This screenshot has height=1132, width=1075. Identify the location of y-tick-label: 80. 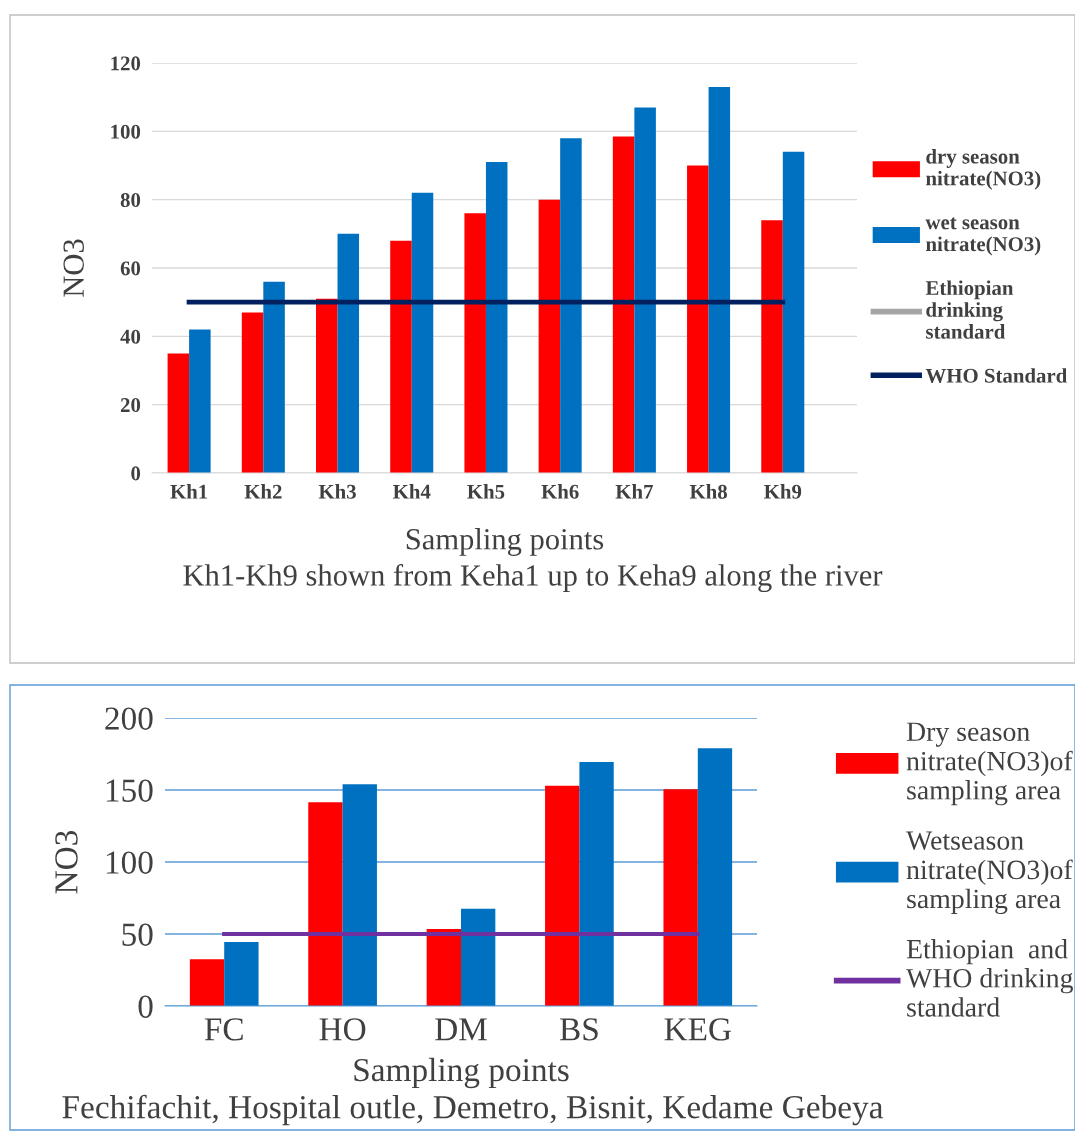
(130, 200).